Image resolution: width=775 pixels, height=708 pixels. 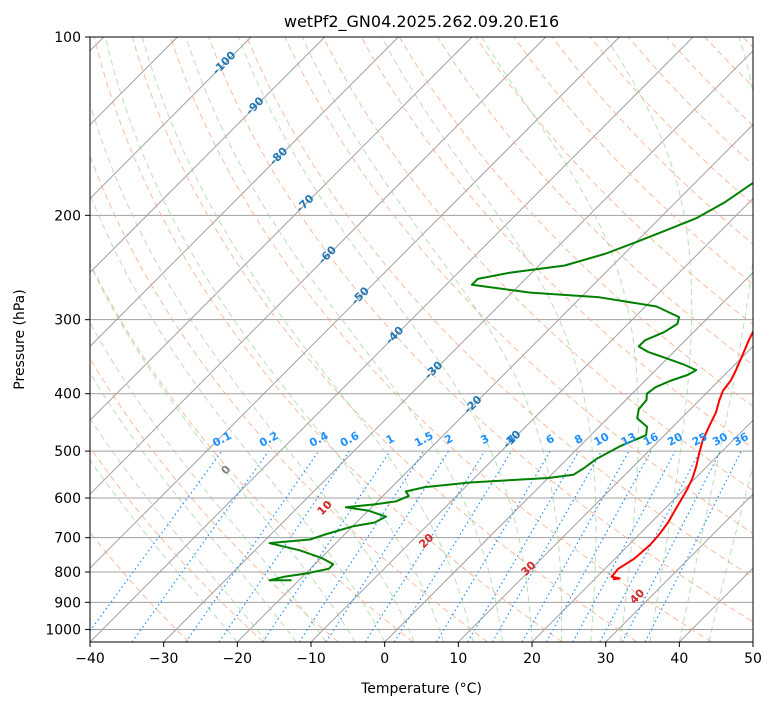 What do you see at coordinates (629, 439) in the screenshot?
I see `mixing-ratio-label: 13` at bounding box center [629, 439].